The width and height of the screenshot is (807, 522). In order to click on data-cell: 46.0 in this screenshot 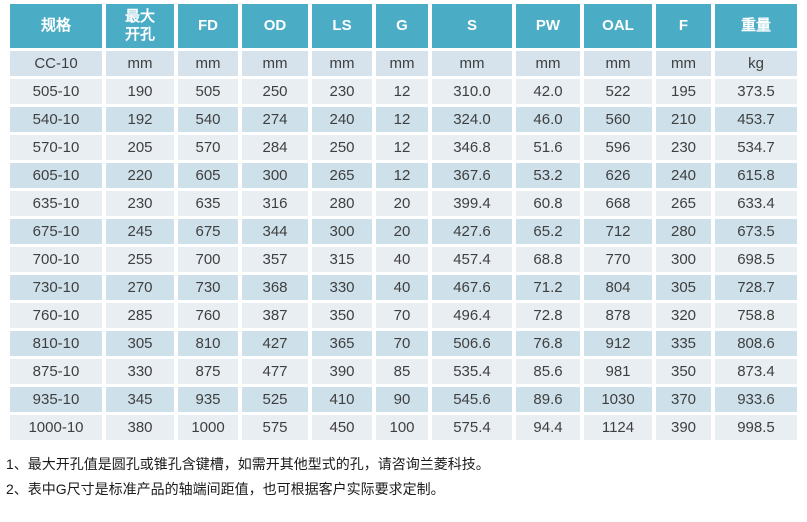, I will do `click(548, 119)`.